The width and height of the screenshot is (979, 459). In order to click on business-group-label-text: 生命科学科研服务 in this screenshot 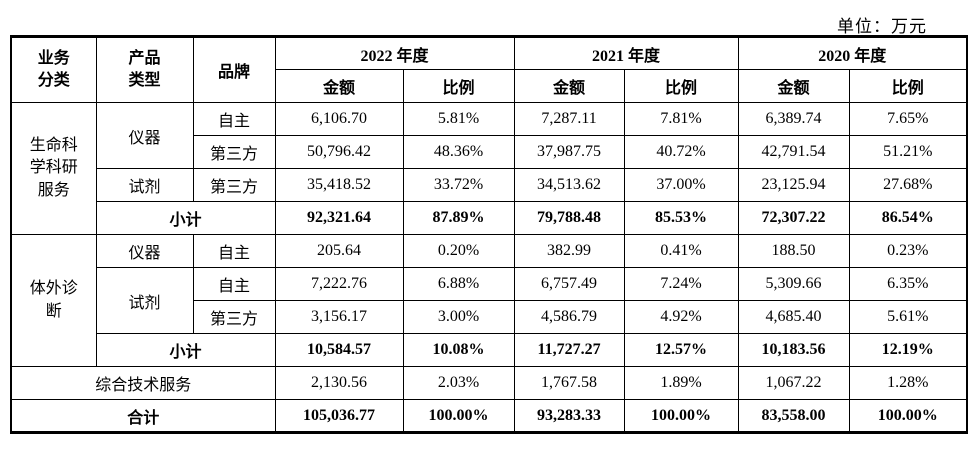, I will do `click(53, 167)`.